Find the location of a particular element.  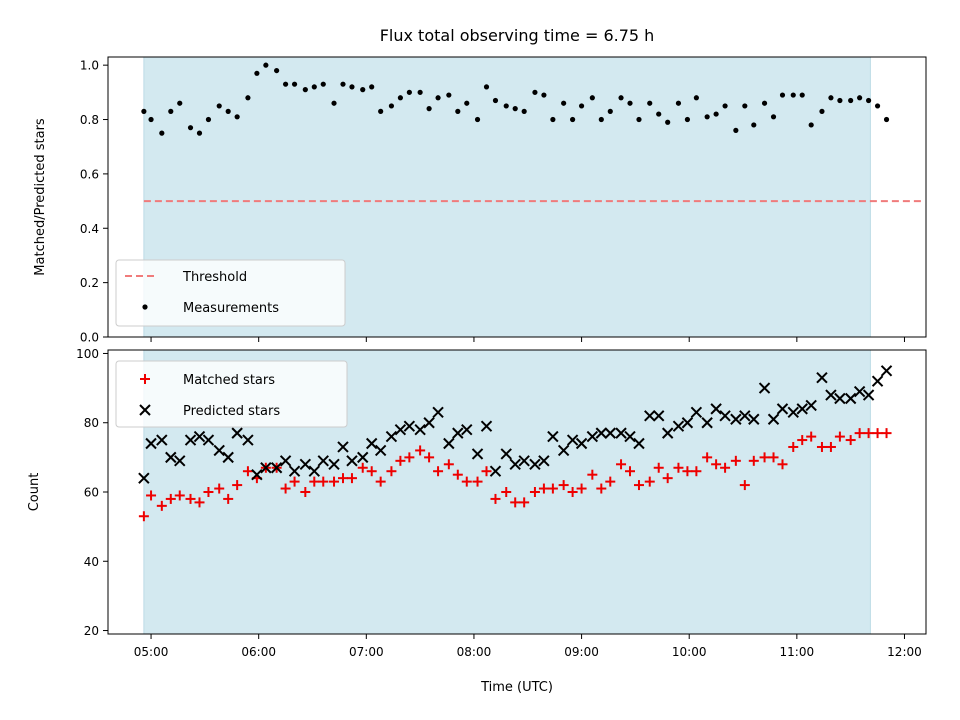

x-axis-title: Time (UTC) is located at coordinates (516, 687).